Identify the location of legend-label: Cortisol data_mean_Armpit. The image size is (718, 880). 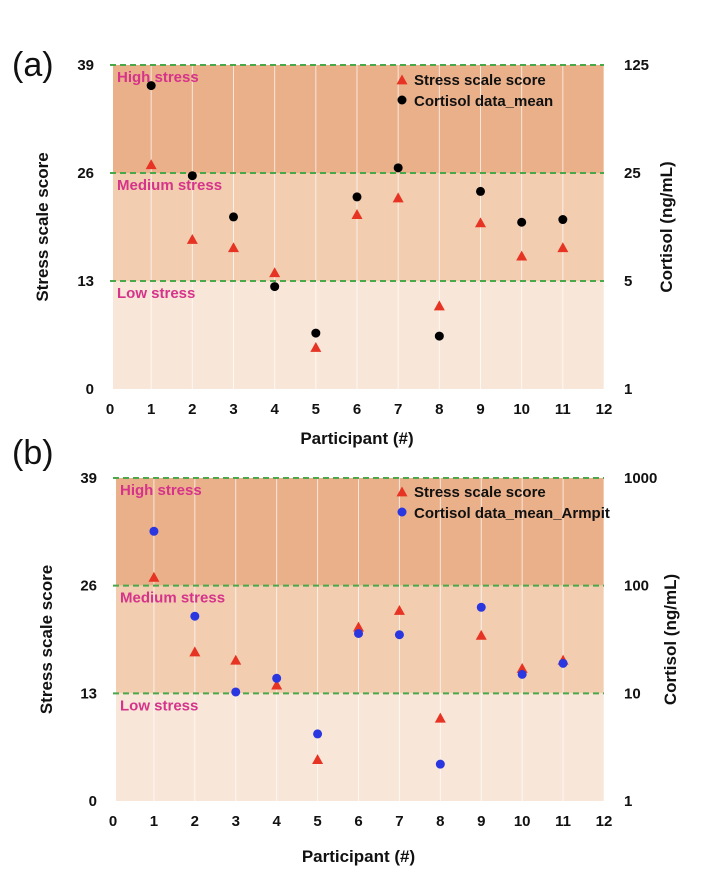
(512, 513).